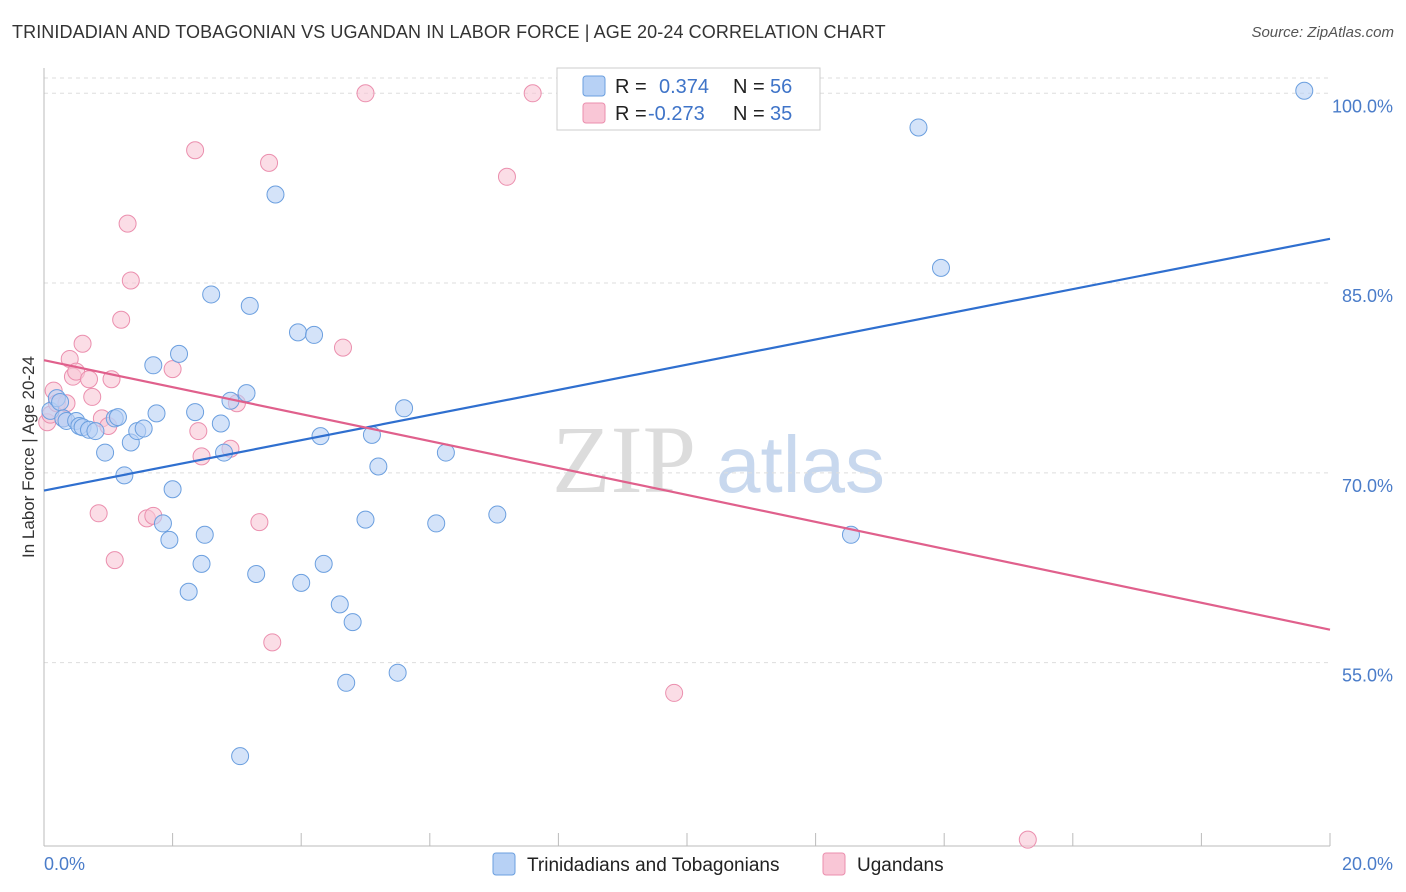 This screenshot has width=1406, height=892. Describe the element at coordinates (684, 87) in the screenshot. I see `legend-r-value-series1: 0.374` at that location.